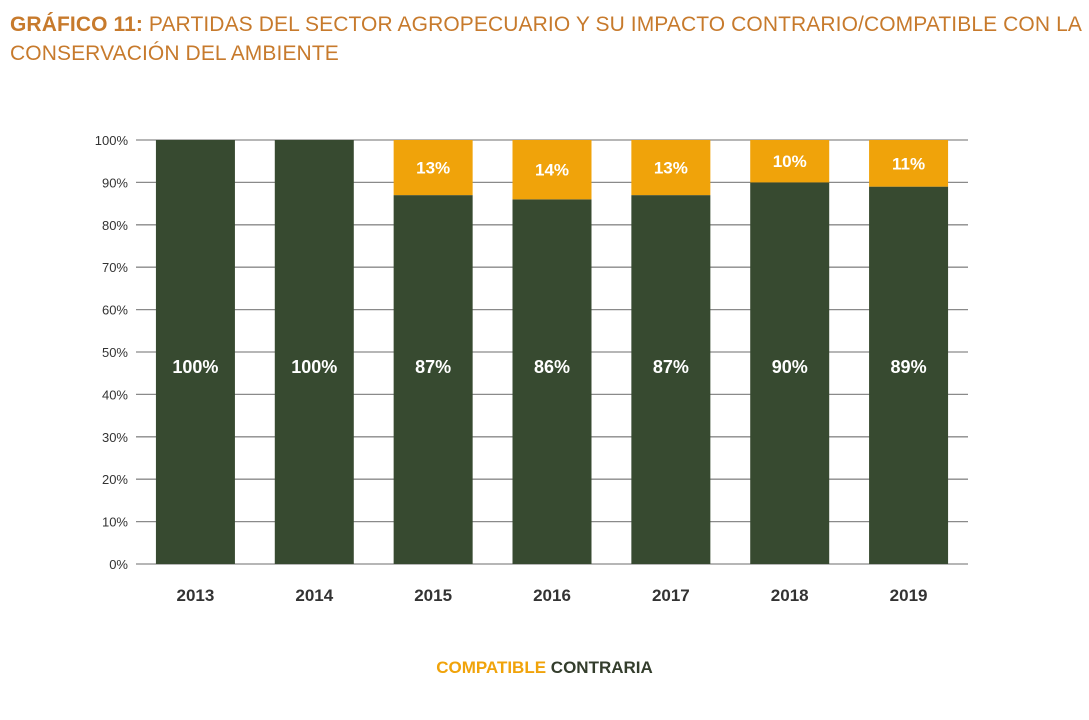 The image size is (1089, 720). What do you see at coordinates (790, 367) in the screenshot?
I see `data-label-contraria: 90%` at bounding box center [790, 367].